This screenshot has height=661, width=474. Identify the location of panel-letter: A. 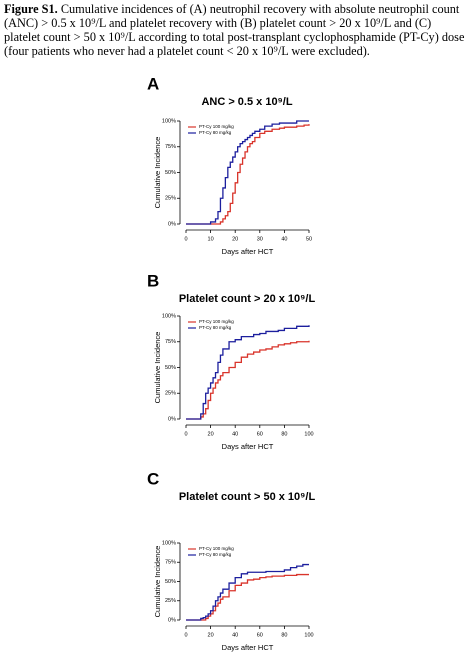
(153, 83).